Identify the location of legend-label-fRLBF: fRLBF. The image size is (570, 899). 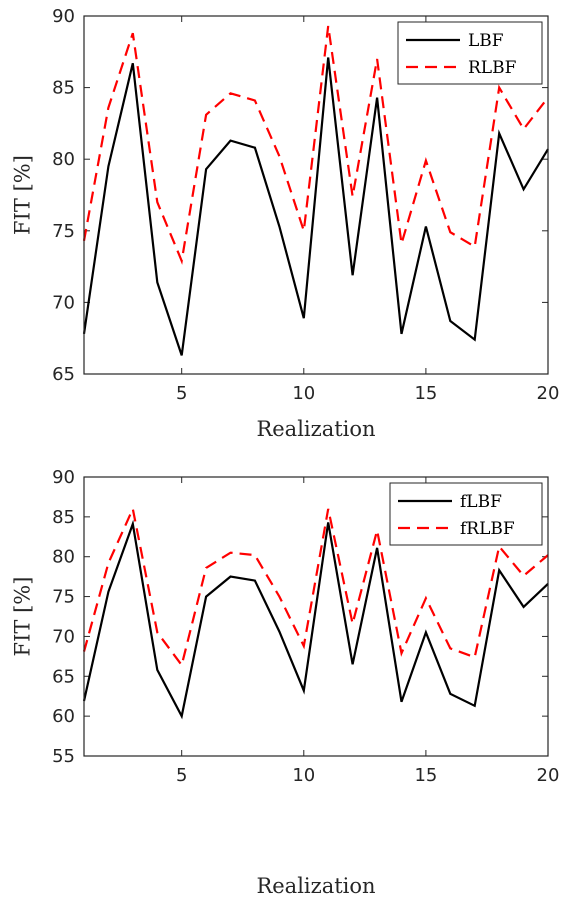
(487, 529).